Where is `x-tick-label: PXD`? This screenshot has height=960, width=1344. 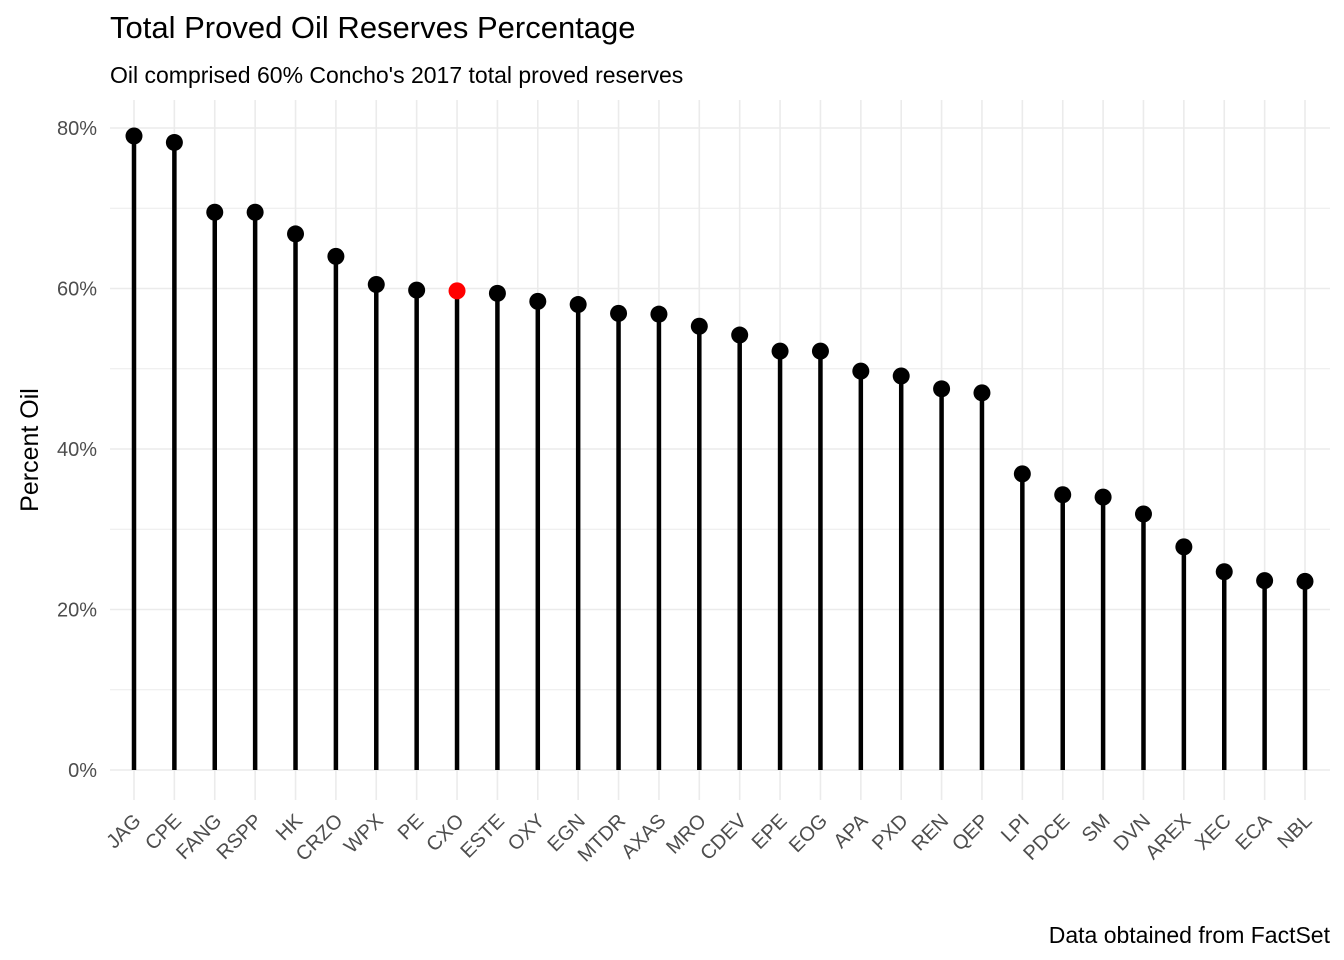
x-tick-label: PXD is located at coordinates (890, 832).